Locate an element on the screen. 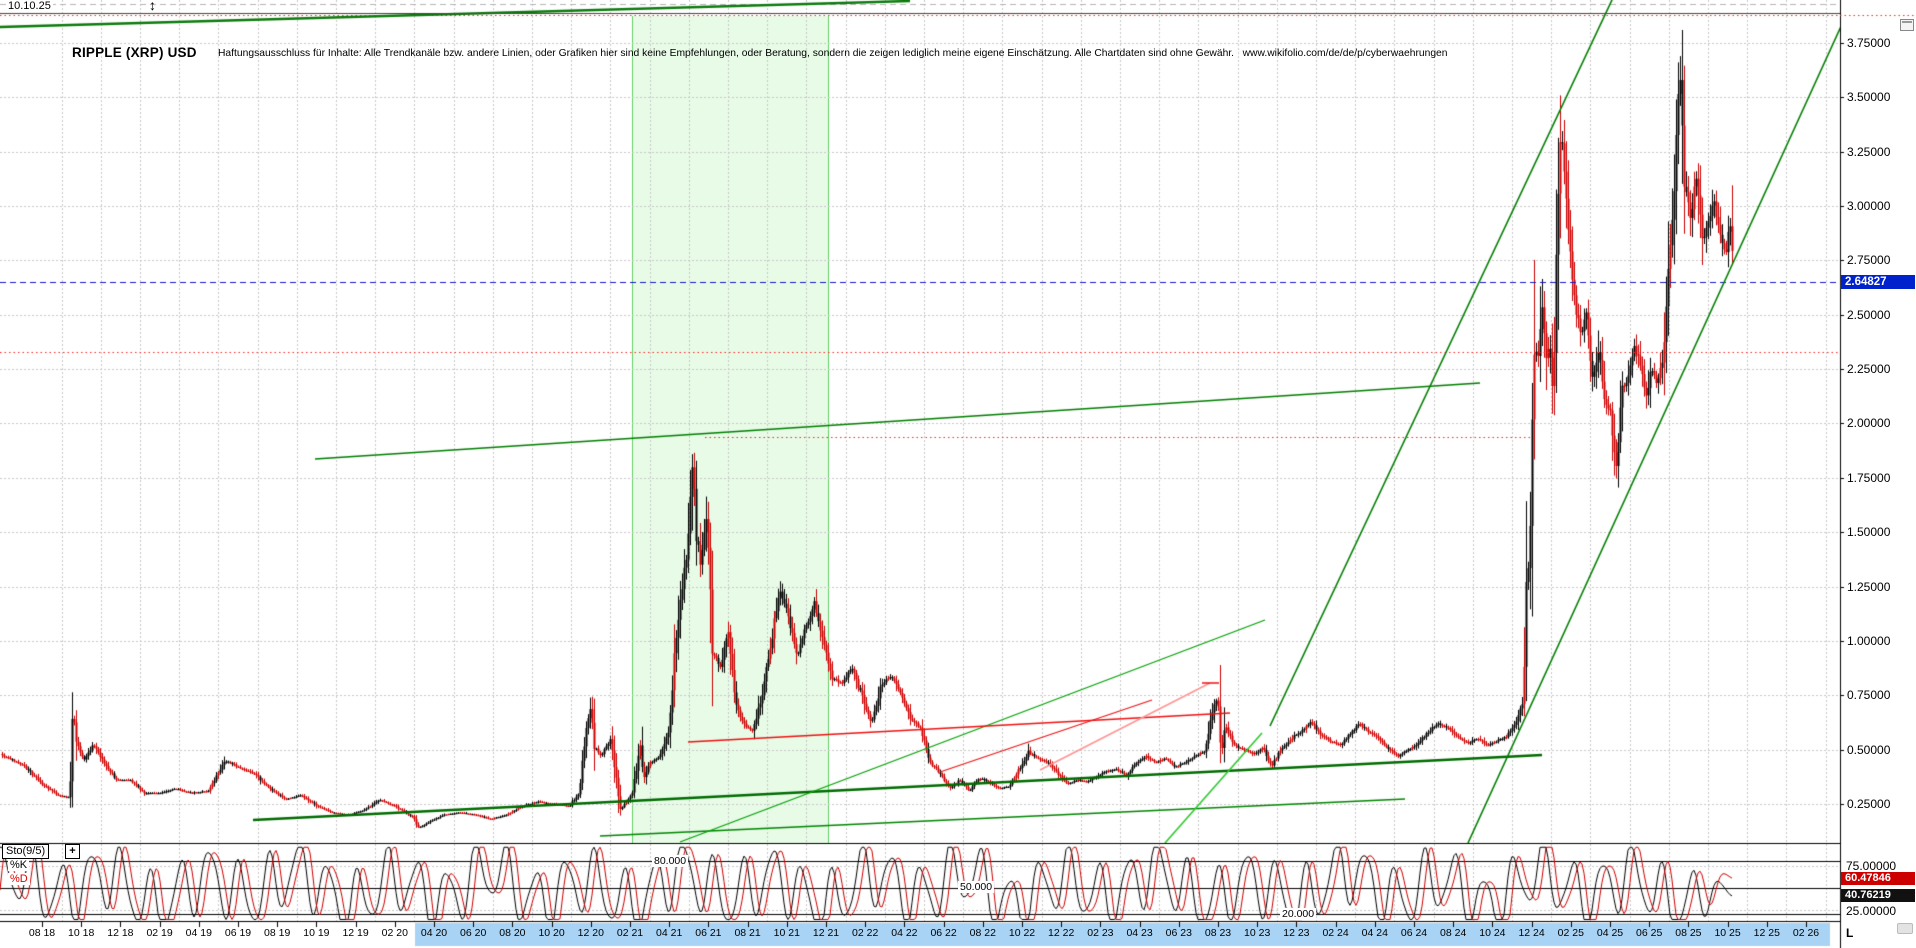  date-axis-label: 08 18 is located at coordinates (42, 933).